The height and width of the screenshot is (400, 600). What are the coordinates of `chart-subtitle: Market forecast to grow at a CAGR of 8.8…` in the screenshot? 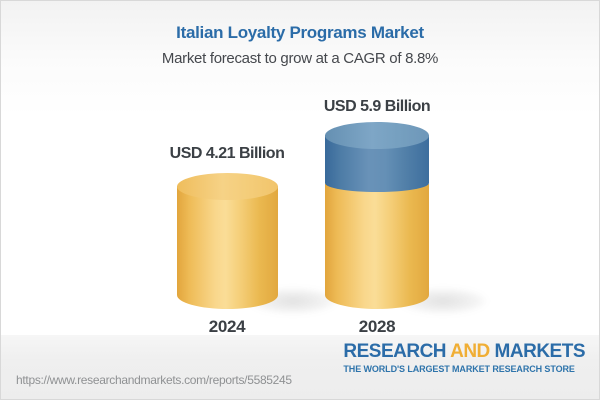 It's located at (300, 58).